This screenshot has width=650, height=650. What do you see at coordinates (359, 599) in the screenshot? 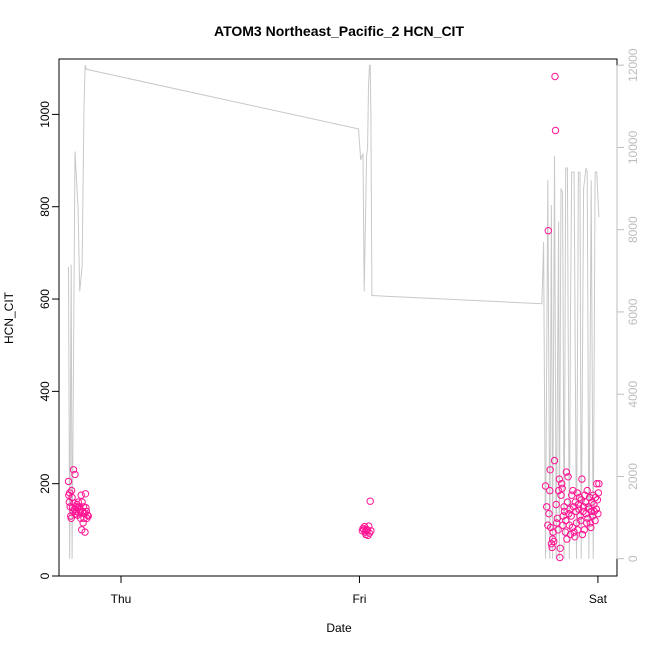
I see `bottom-tick-label: Fri` at bounding box center [359, 599].